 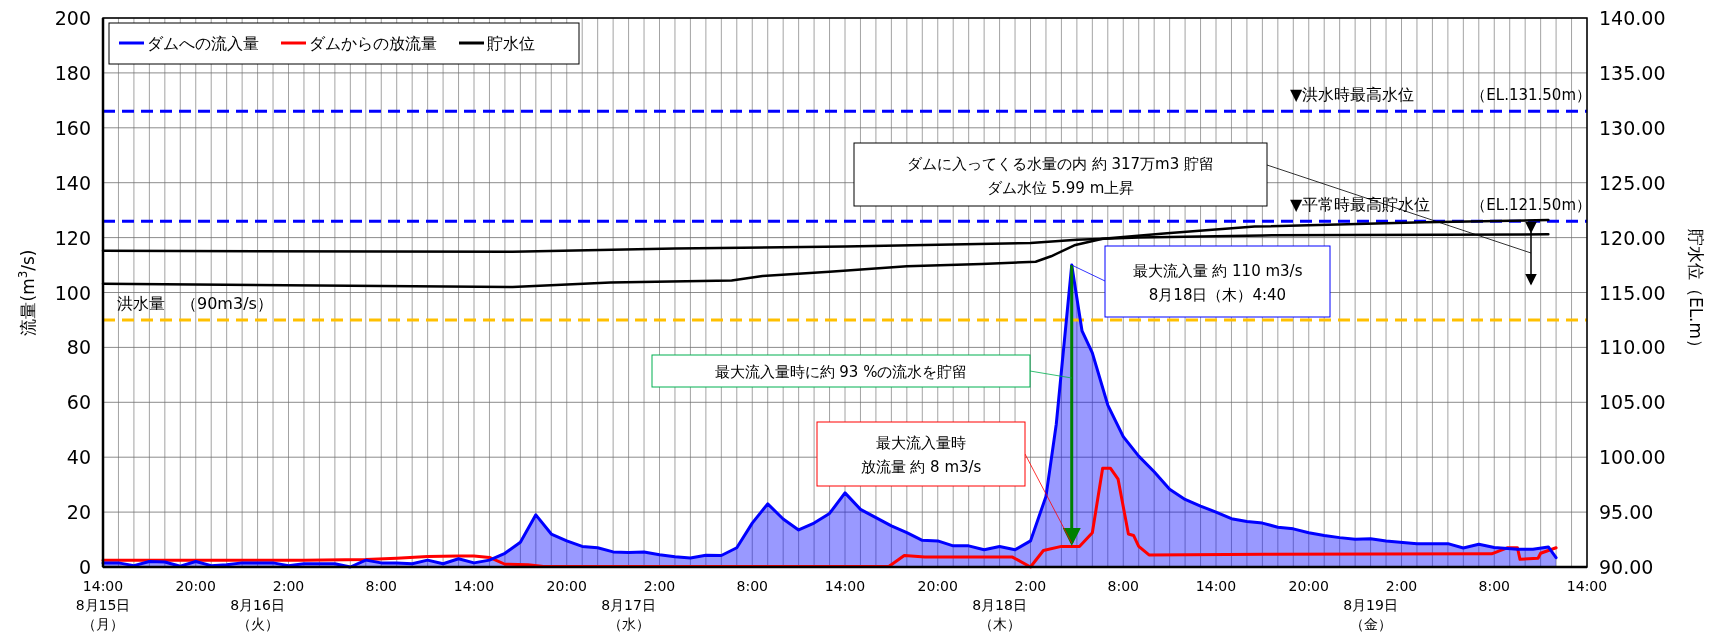 I want to click on y-tick-label: 120, so click(x=72, y=237).